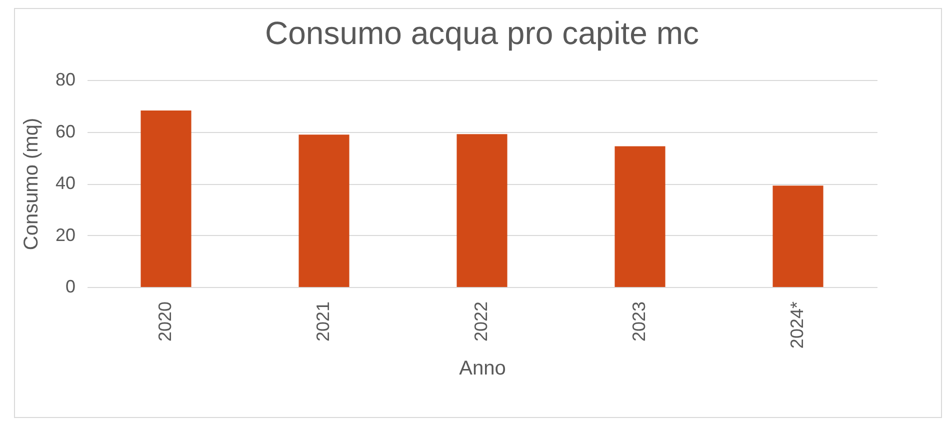 This screenshot has width=948, height=422. Describe the element at coordinates (482, 33) in the screenshot. I see `chart-title: Consumo acqua pro capite mc` at that location.